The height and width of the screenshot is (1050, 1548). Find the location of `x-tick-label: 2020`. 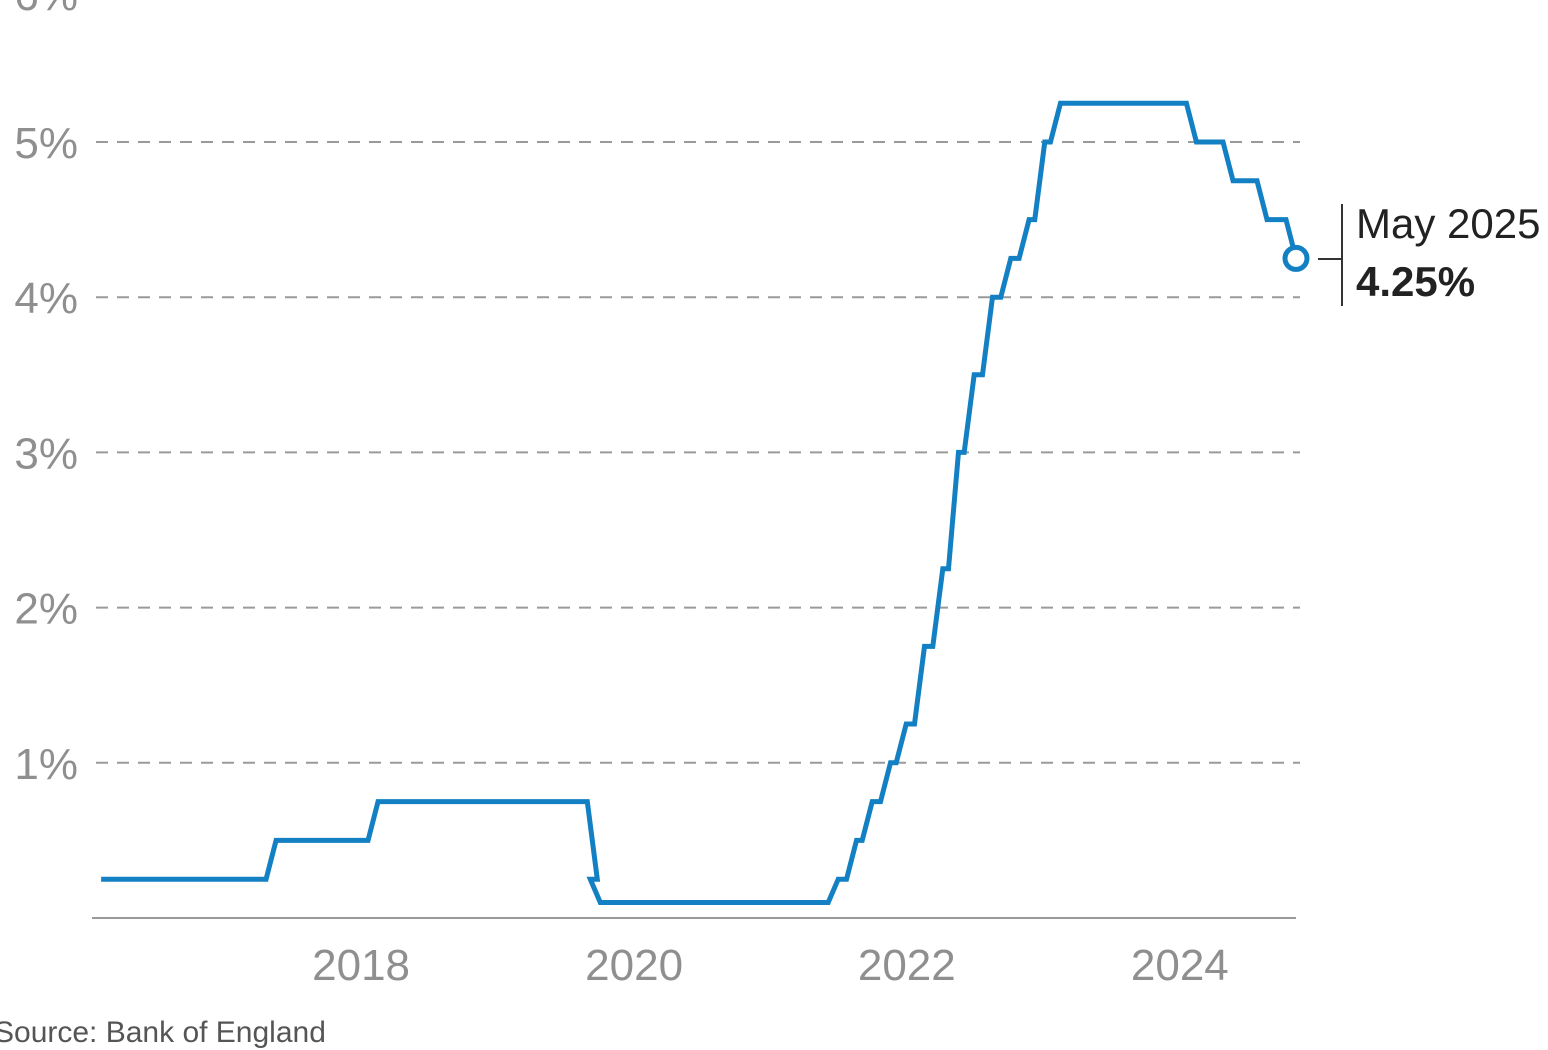

x-tick-label: 2020 is located at coordinates (634, 965).